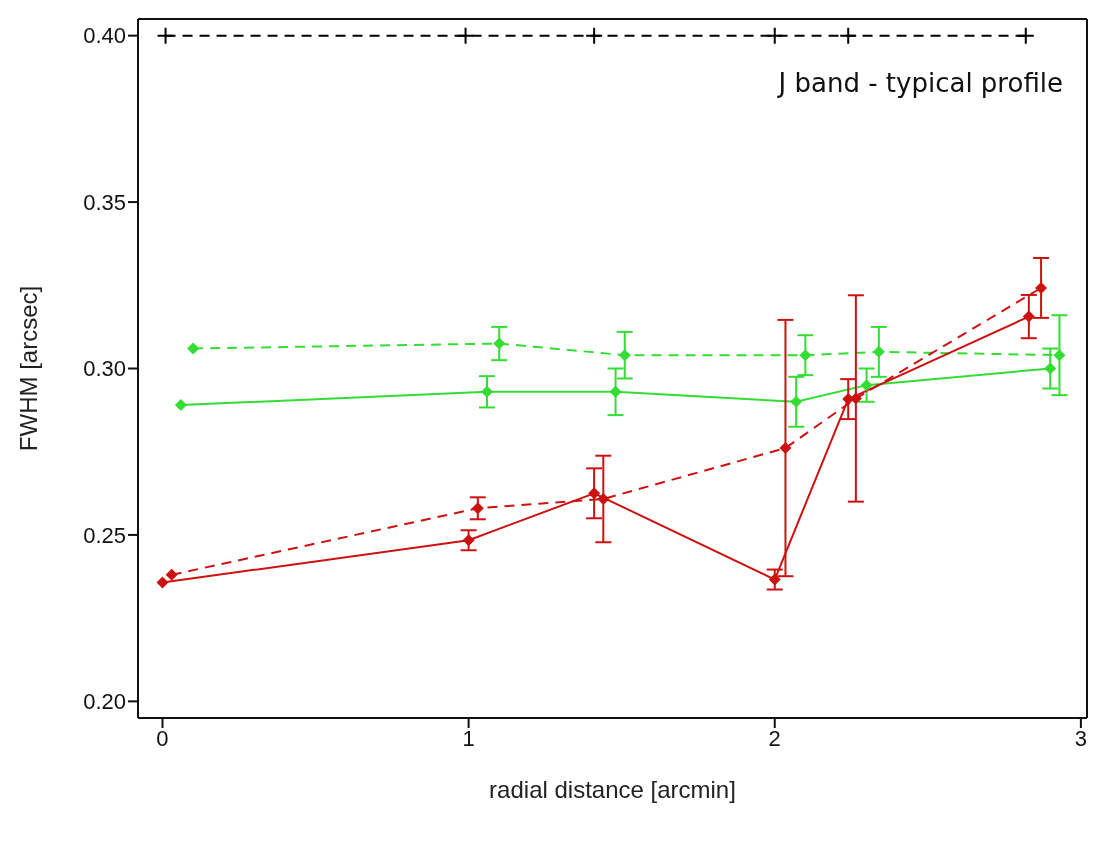  Describe the element at coordinates (104, 202) in the screenshot. I see `y-tick-label: 0.35` at that location.